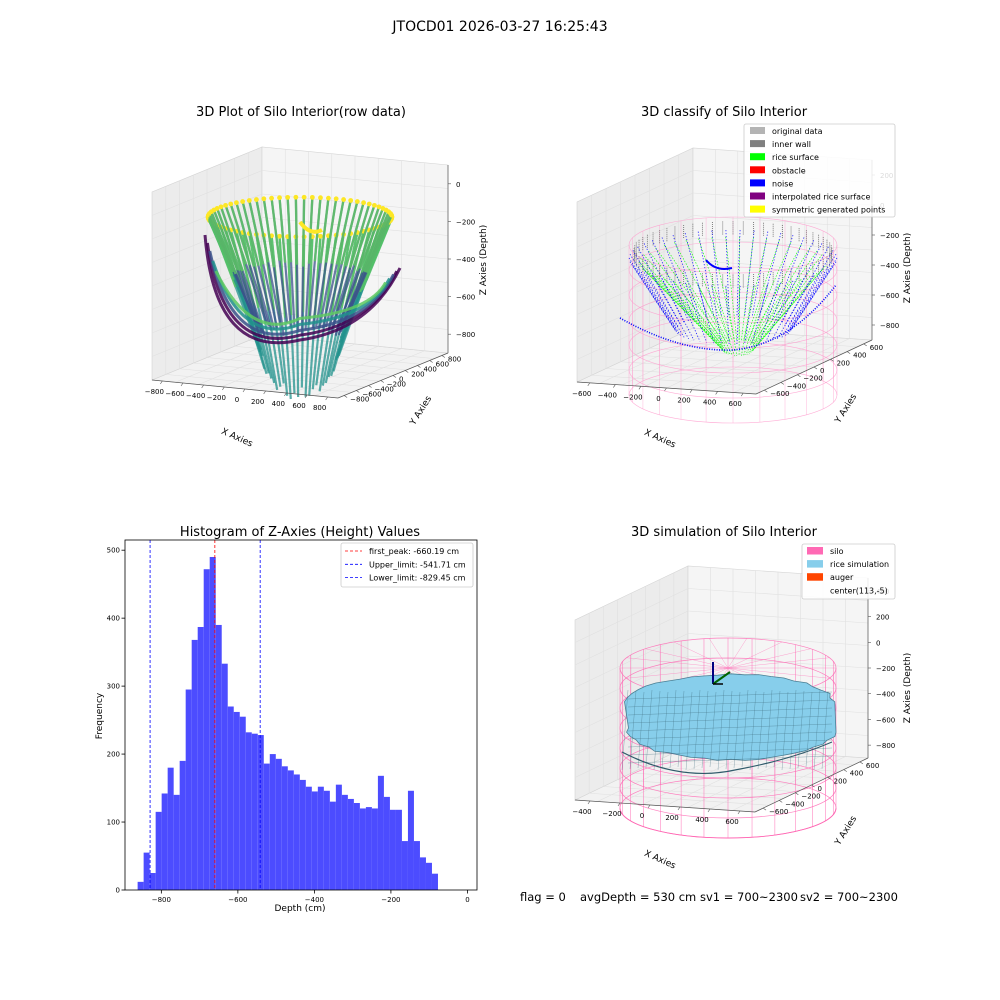 This screenshot has width=1000, height=1000. Describe the element at coordinates (371, 395) in the screenshot. I see `p1-y-tick-label: −600` at that location.